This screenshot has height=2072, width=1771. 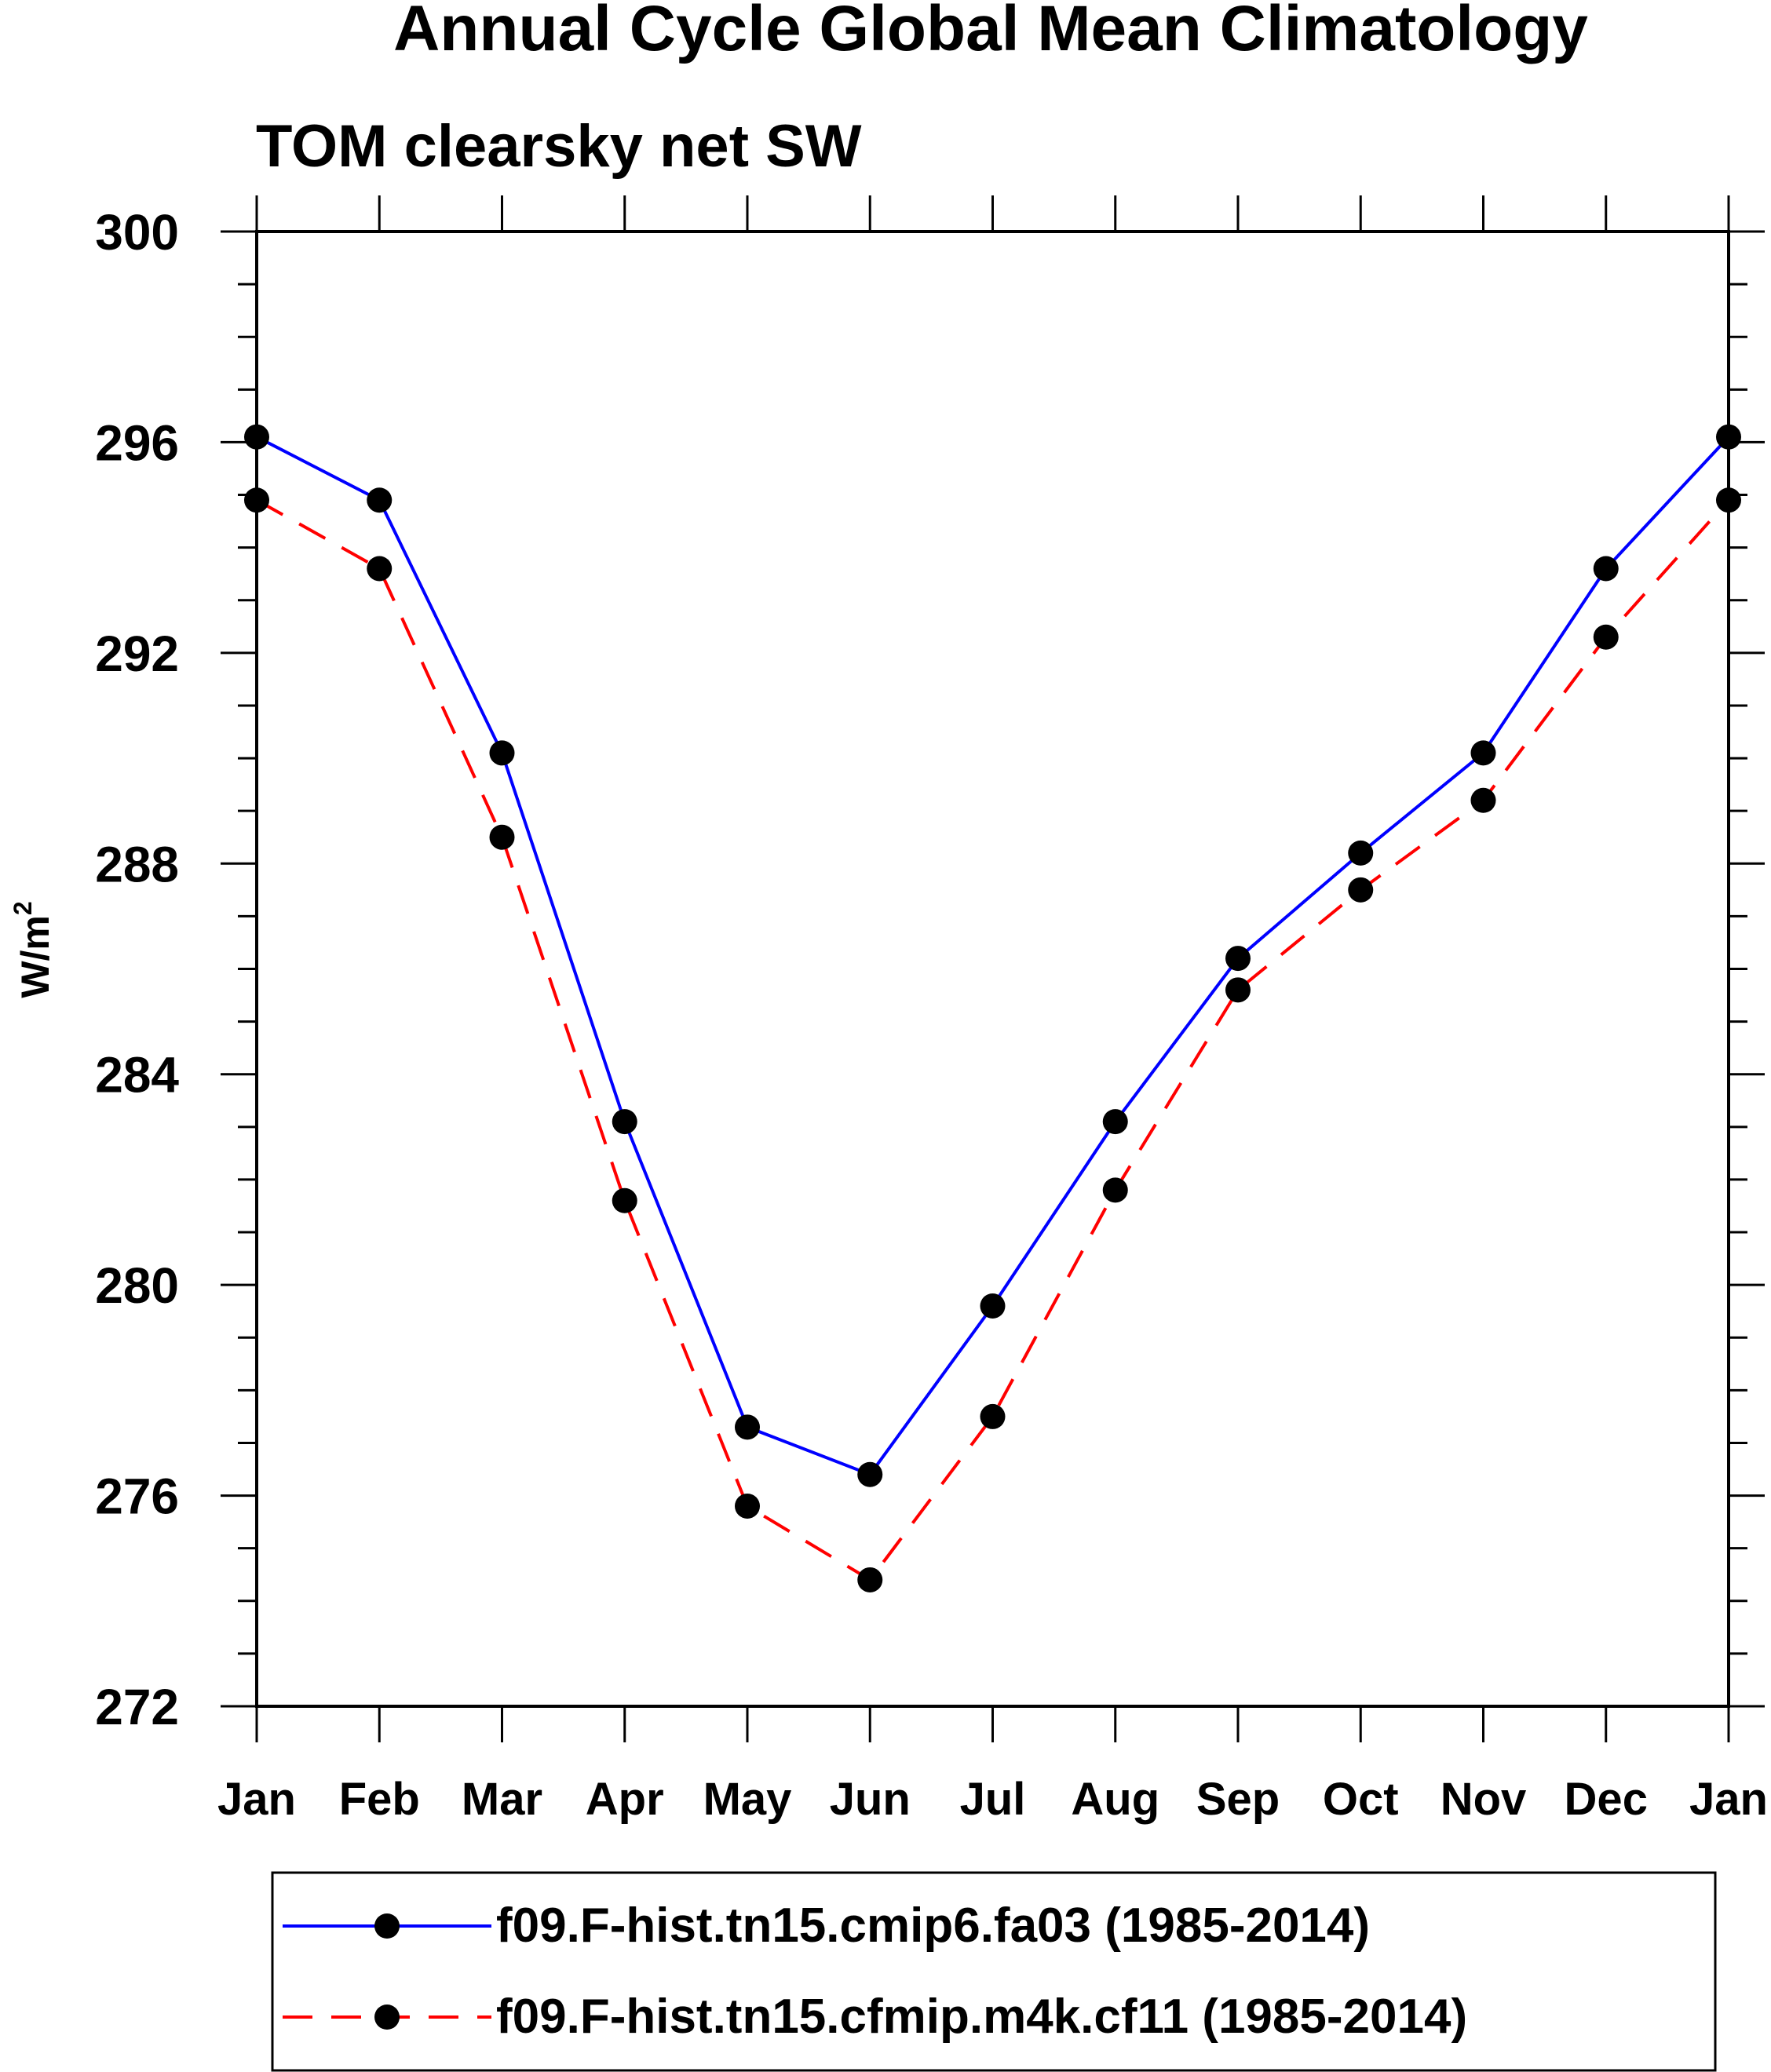 What do you see at coordinates (137, 232) in the screenshot?
I see `y-tick-label: 300` at bounding box center [137, 232].